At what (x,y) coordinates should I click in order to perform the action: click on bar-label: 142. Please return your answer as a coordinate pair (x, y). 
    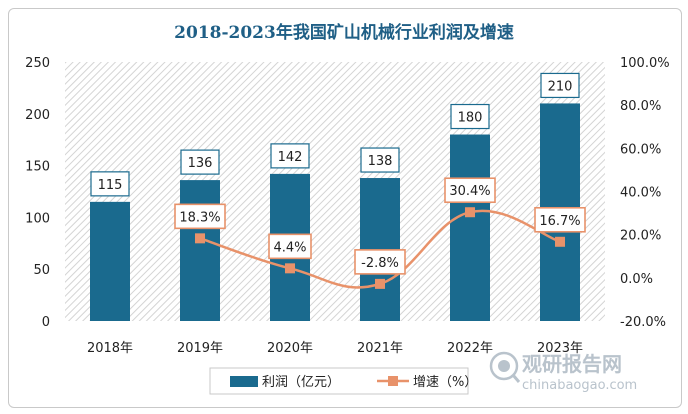
    Looking at the image, I should click on (290, 157).